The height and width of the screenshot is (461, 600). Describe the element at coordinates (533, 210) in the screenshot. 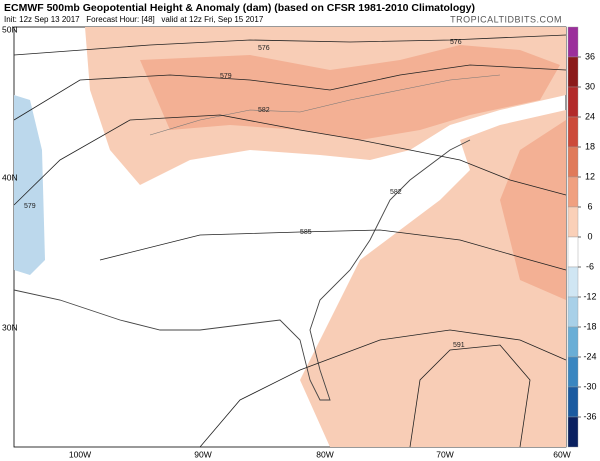

I see `positive-anomaly-east-strong` at that location.